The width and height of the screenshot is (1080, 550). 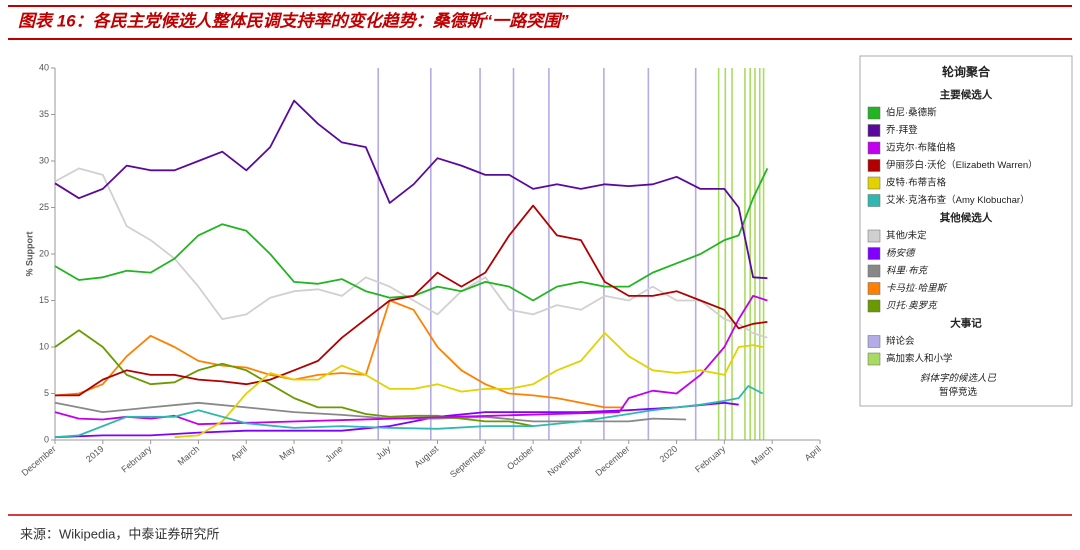 I want to click on y-tick-label: 10, so click(x=44, y=346).